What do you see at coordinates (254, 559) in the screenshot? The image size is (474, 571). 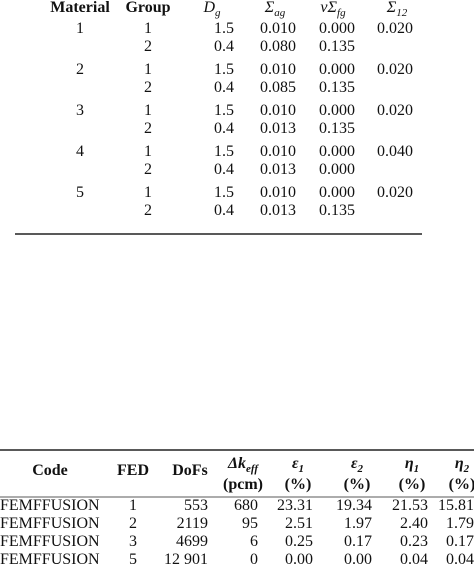 I see `cell: 0` at bounding box center [254, 559].